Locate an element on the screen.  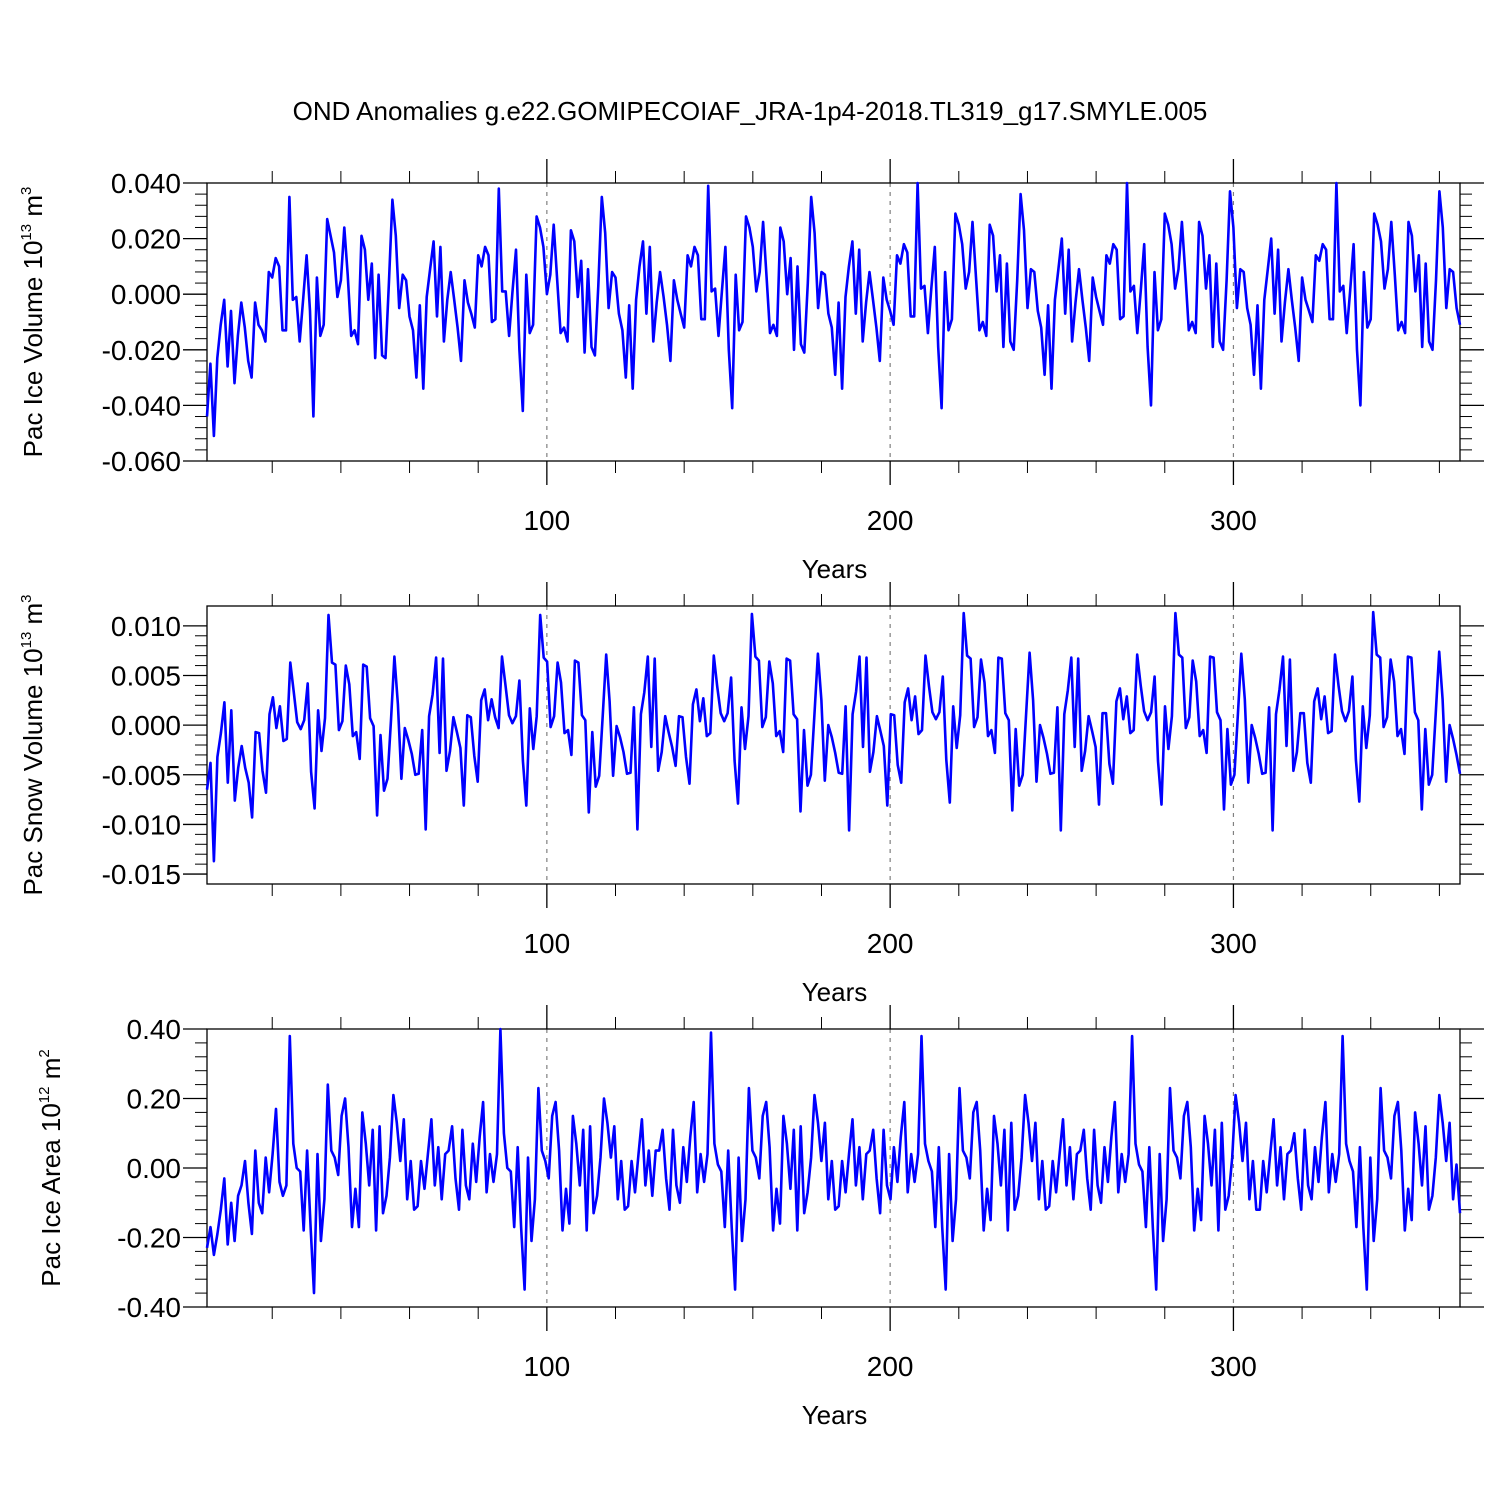
y-tick-label: -0.040 is located at coordinates (141, 405).